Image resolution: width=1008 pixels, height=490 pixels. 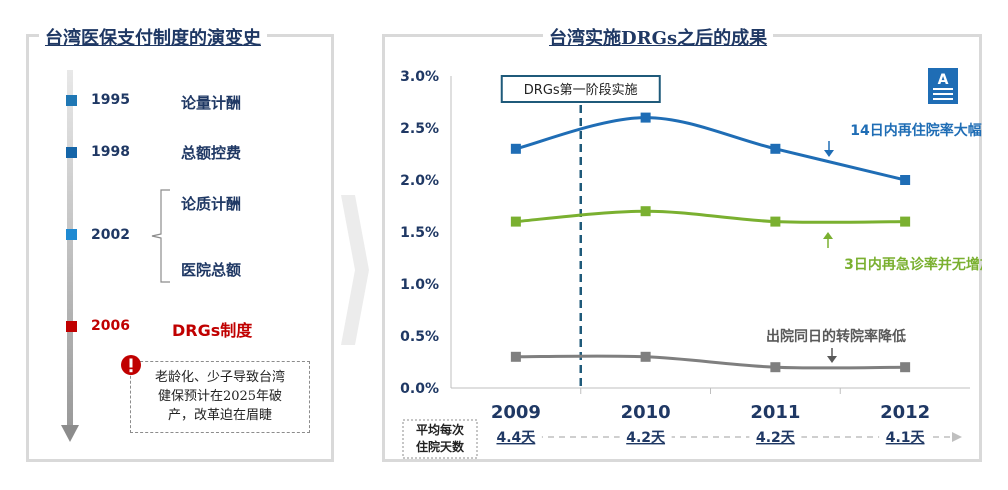 I want to click on stay-value: 4.4天, so click(x=516, y=438).